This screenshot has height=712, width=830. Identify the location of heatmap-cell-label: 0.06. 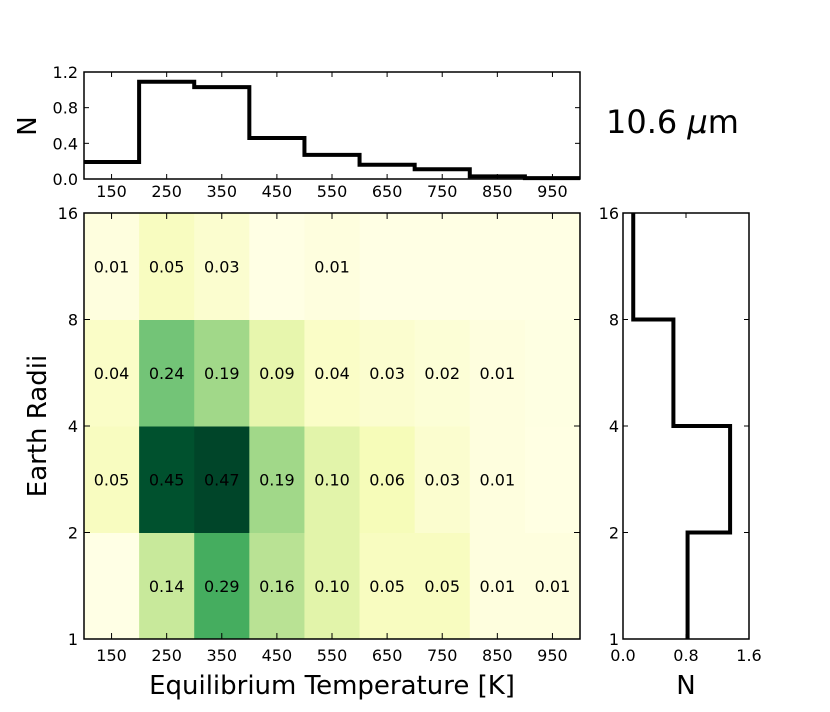
(387, 479).